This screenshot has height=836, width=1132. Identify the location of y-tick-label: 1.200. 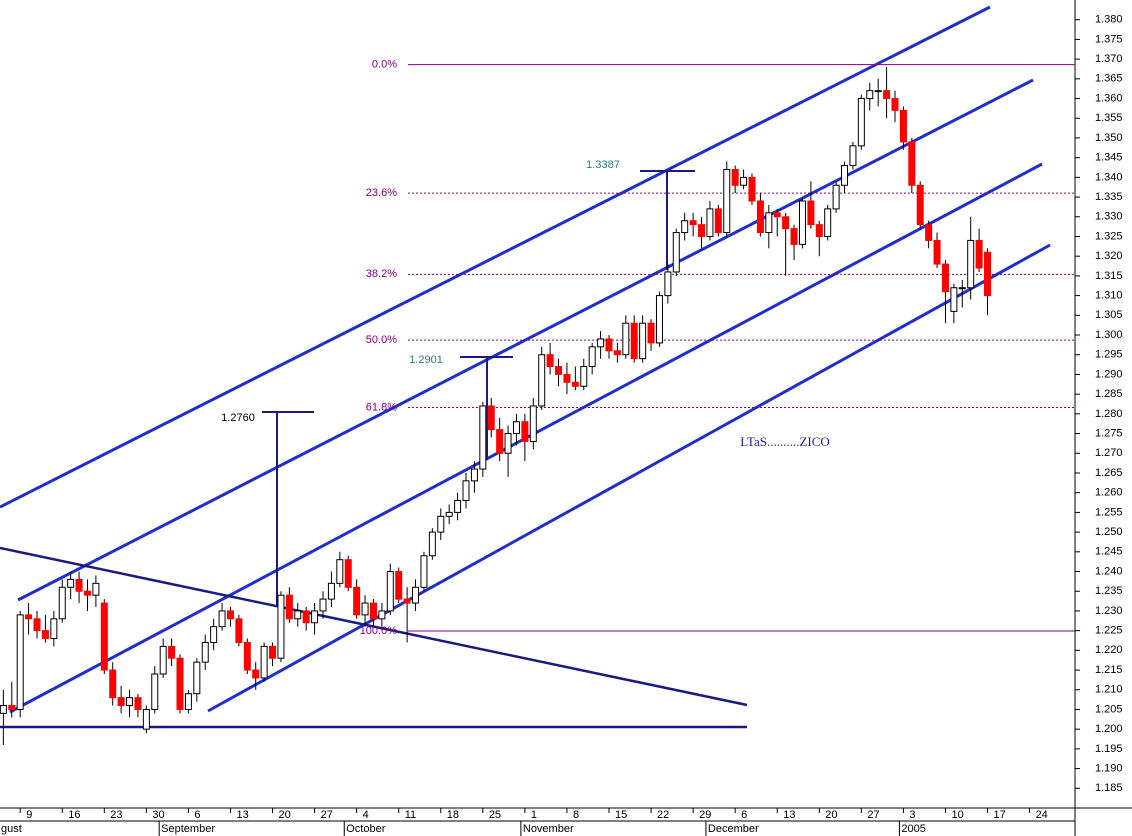
(1109, 729).